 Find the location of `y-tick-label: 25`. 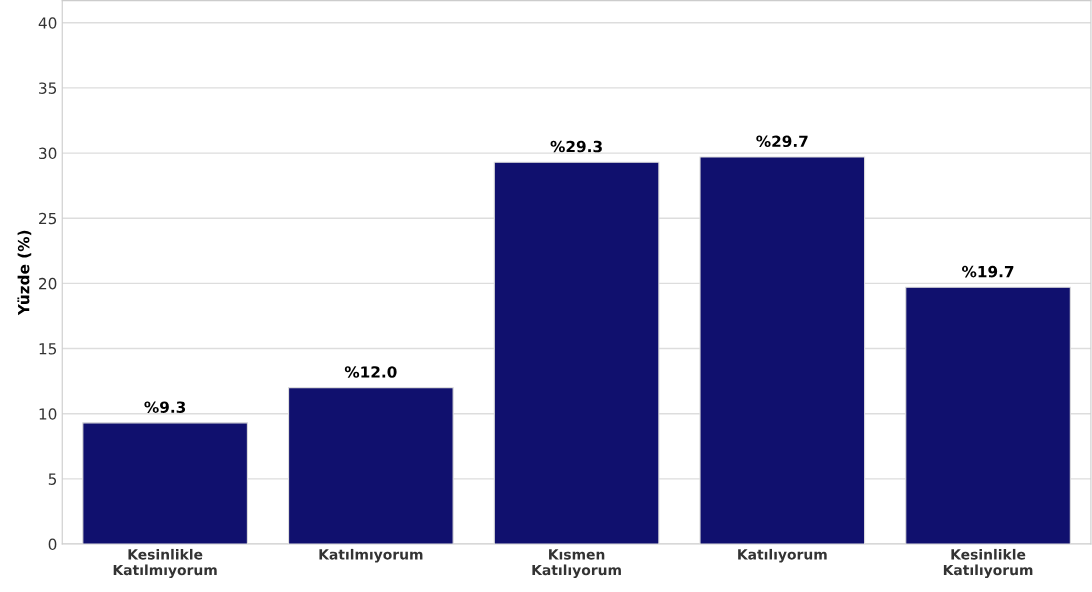

y-tick-label: 25 is located at coordinates (48, 218).